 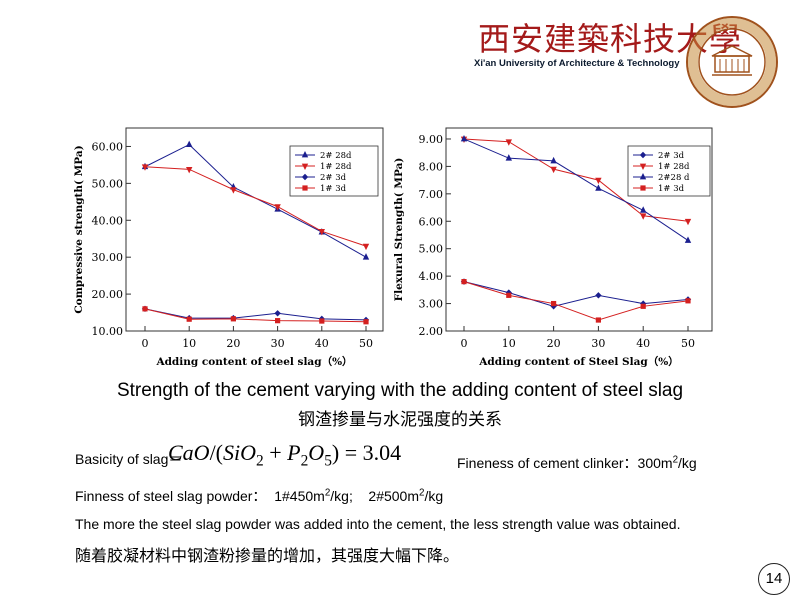 I want to click on y-tick-label: 3.00, so click(x=431, y=304).